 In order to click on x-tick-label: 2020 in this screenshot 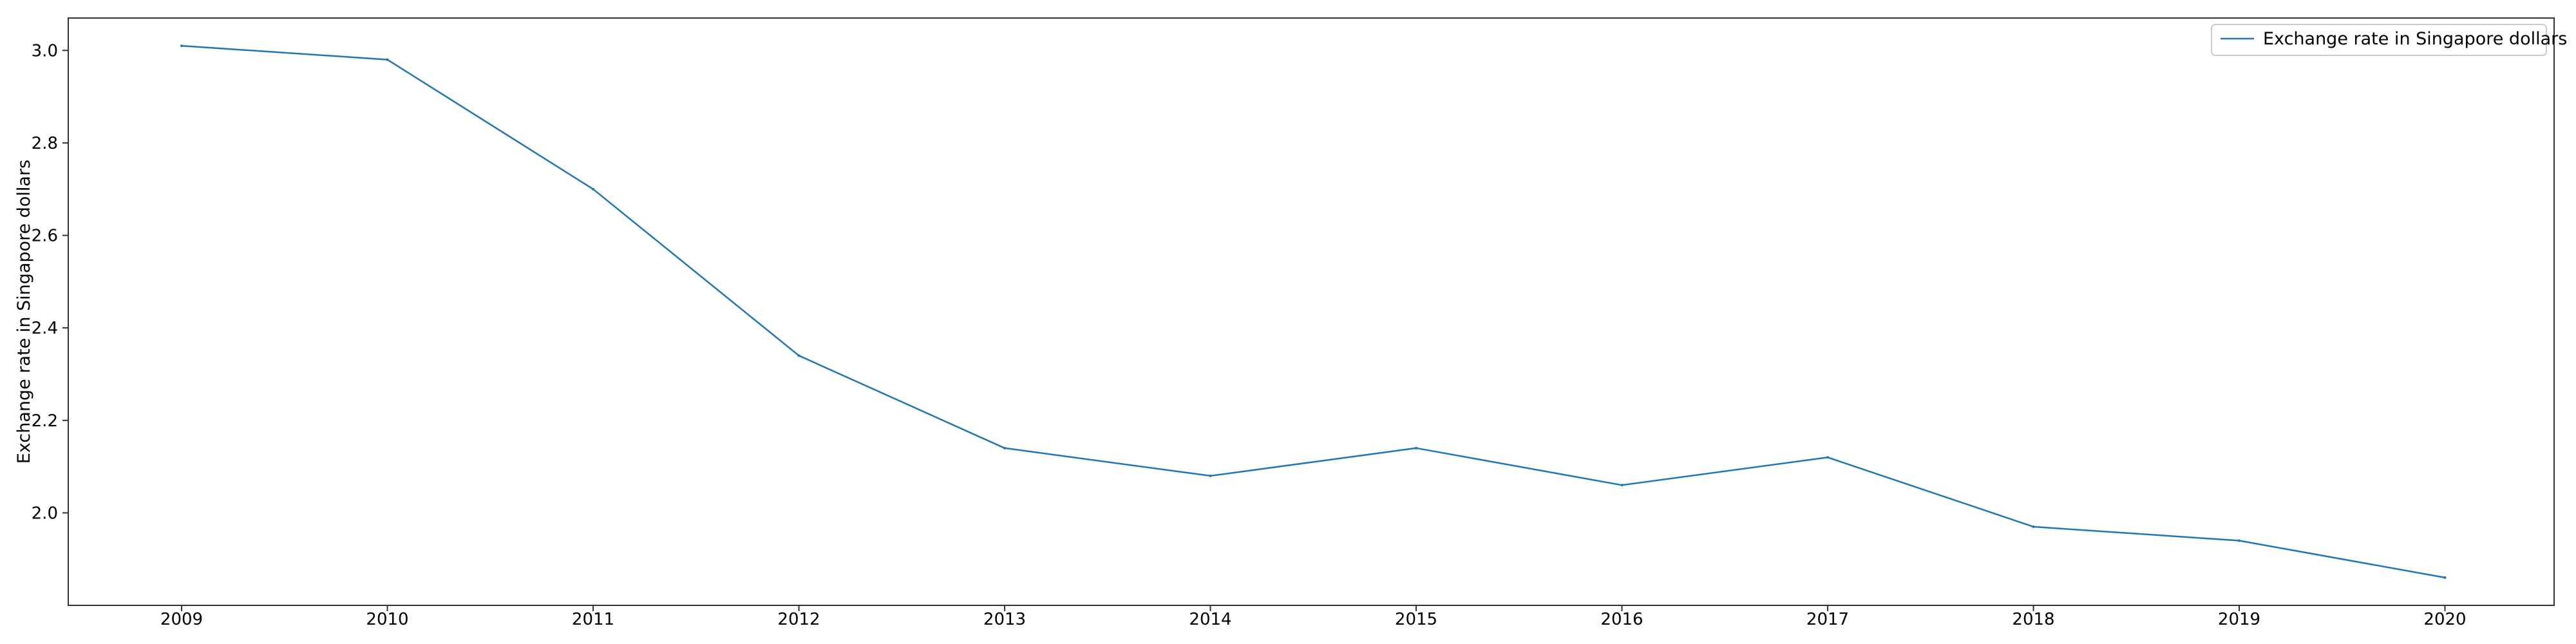, I will do `click(2444, 619)`.